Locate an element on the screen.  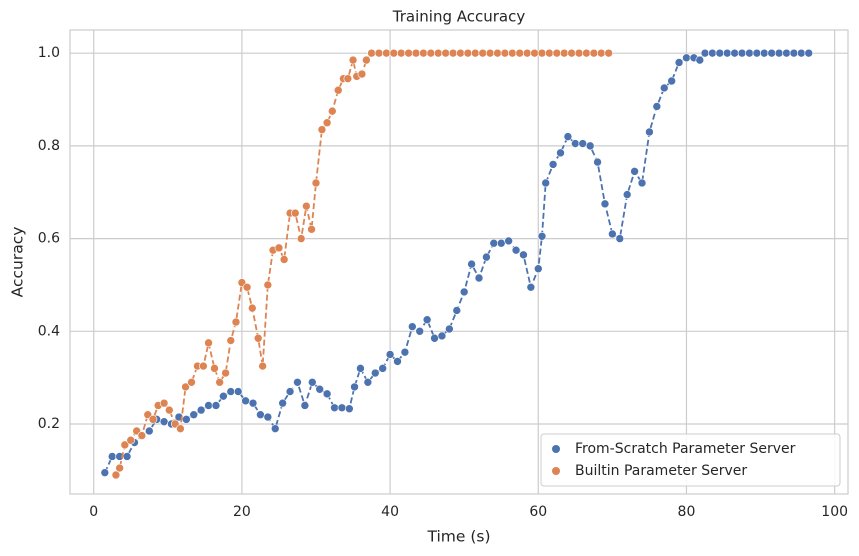
y-axis-label: Accuracy is located at coordinates (18, 262).